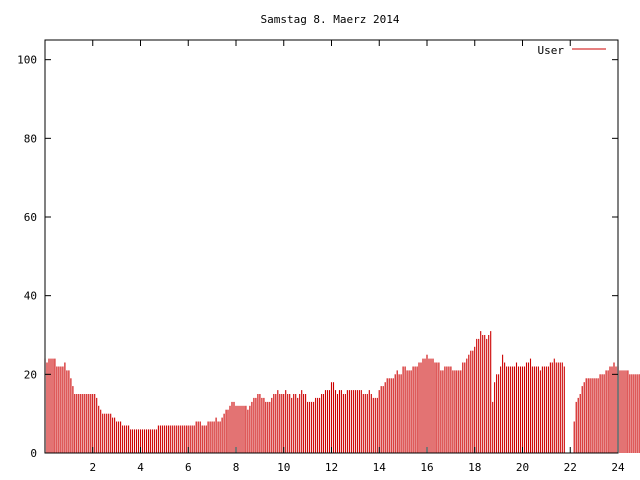 This screenshot has height=480, width=640. I want to click on y-tick-label: 40, so click(30, 296).